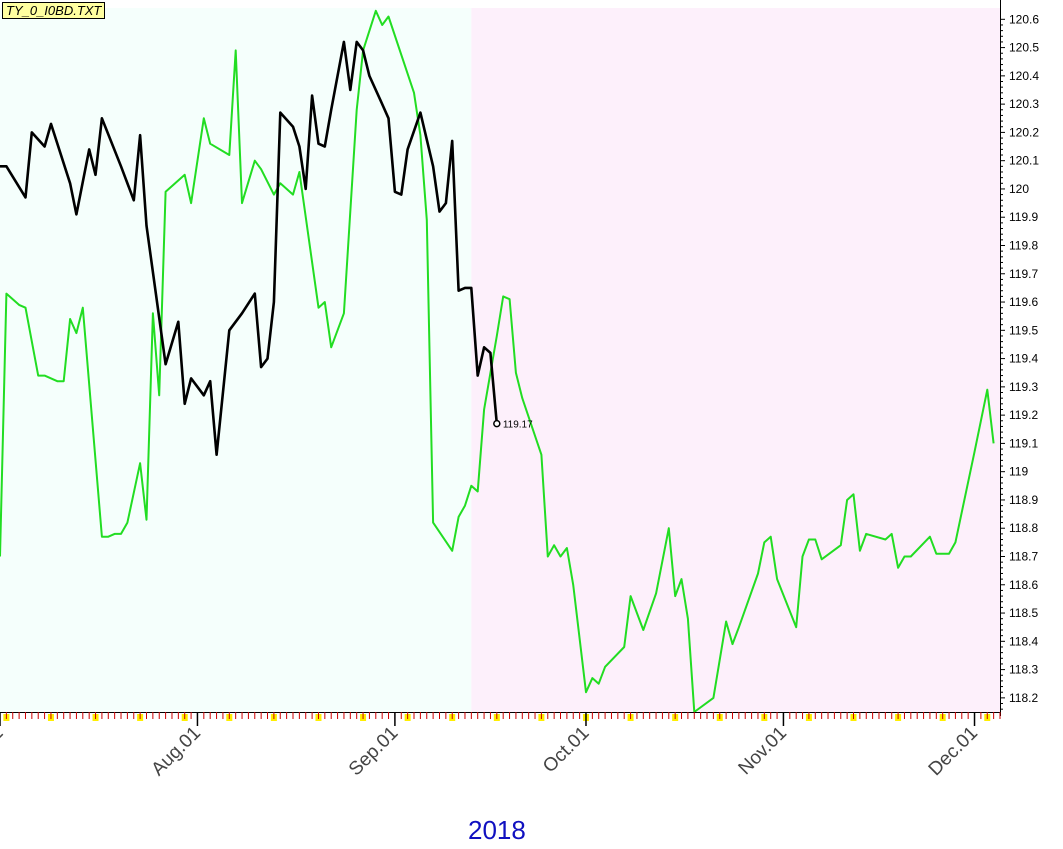  I want to click on y-tick-label: 118.4, so click(1023, 641).